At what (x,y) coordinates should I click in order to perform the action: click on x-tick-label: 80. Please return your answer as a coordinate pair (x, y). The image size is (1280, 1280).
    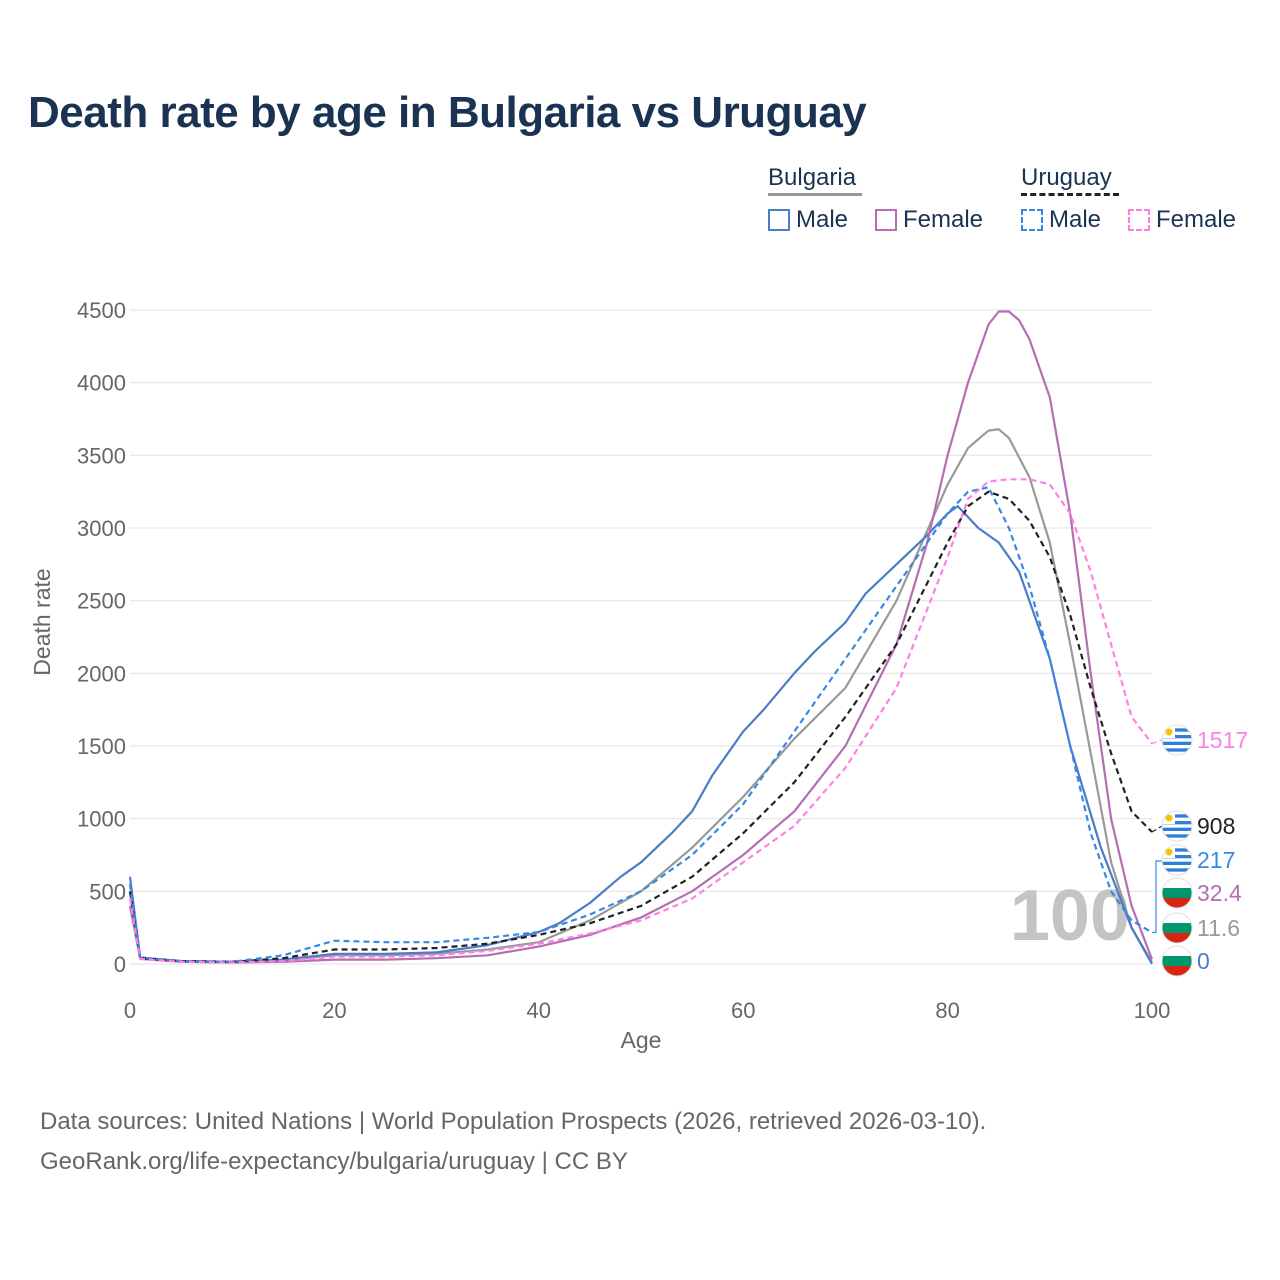
    Looking at the image, I should click on (947, 1010).